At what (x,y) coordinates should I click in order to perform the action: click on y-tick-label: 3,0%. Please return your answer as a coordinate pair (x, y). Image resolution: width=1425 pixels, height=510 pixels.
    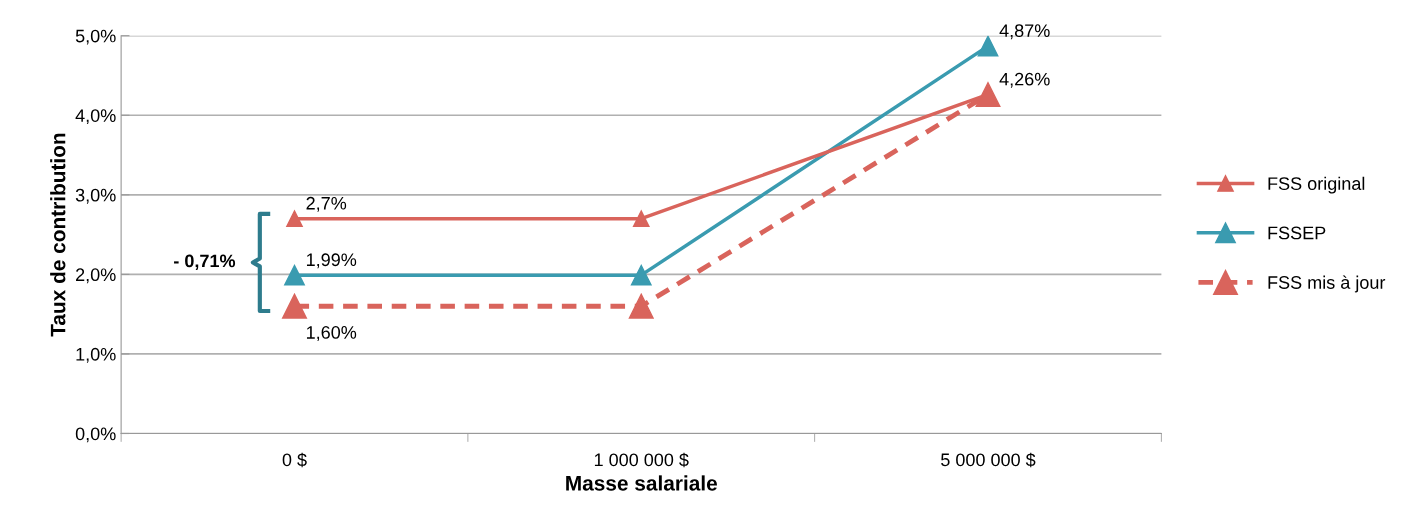
    Looking at the image, I should click on (95, 196).